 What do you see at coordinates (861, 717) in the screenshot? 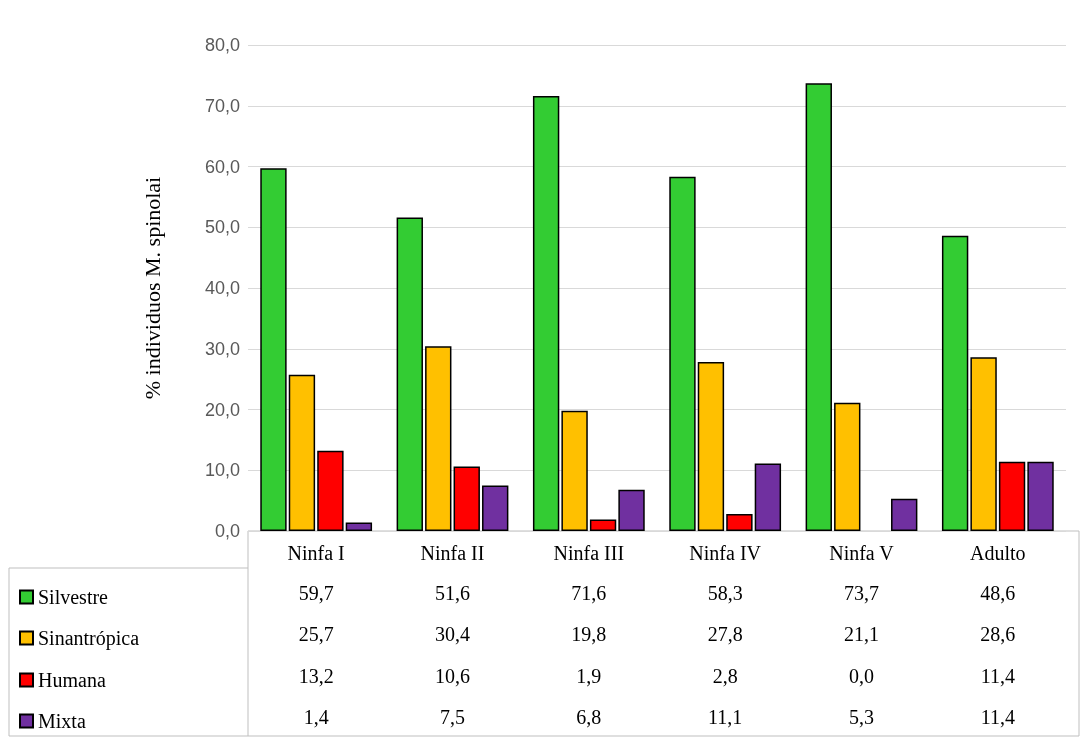
I see `data-label: 5,3` at bounding box center [861, 717].